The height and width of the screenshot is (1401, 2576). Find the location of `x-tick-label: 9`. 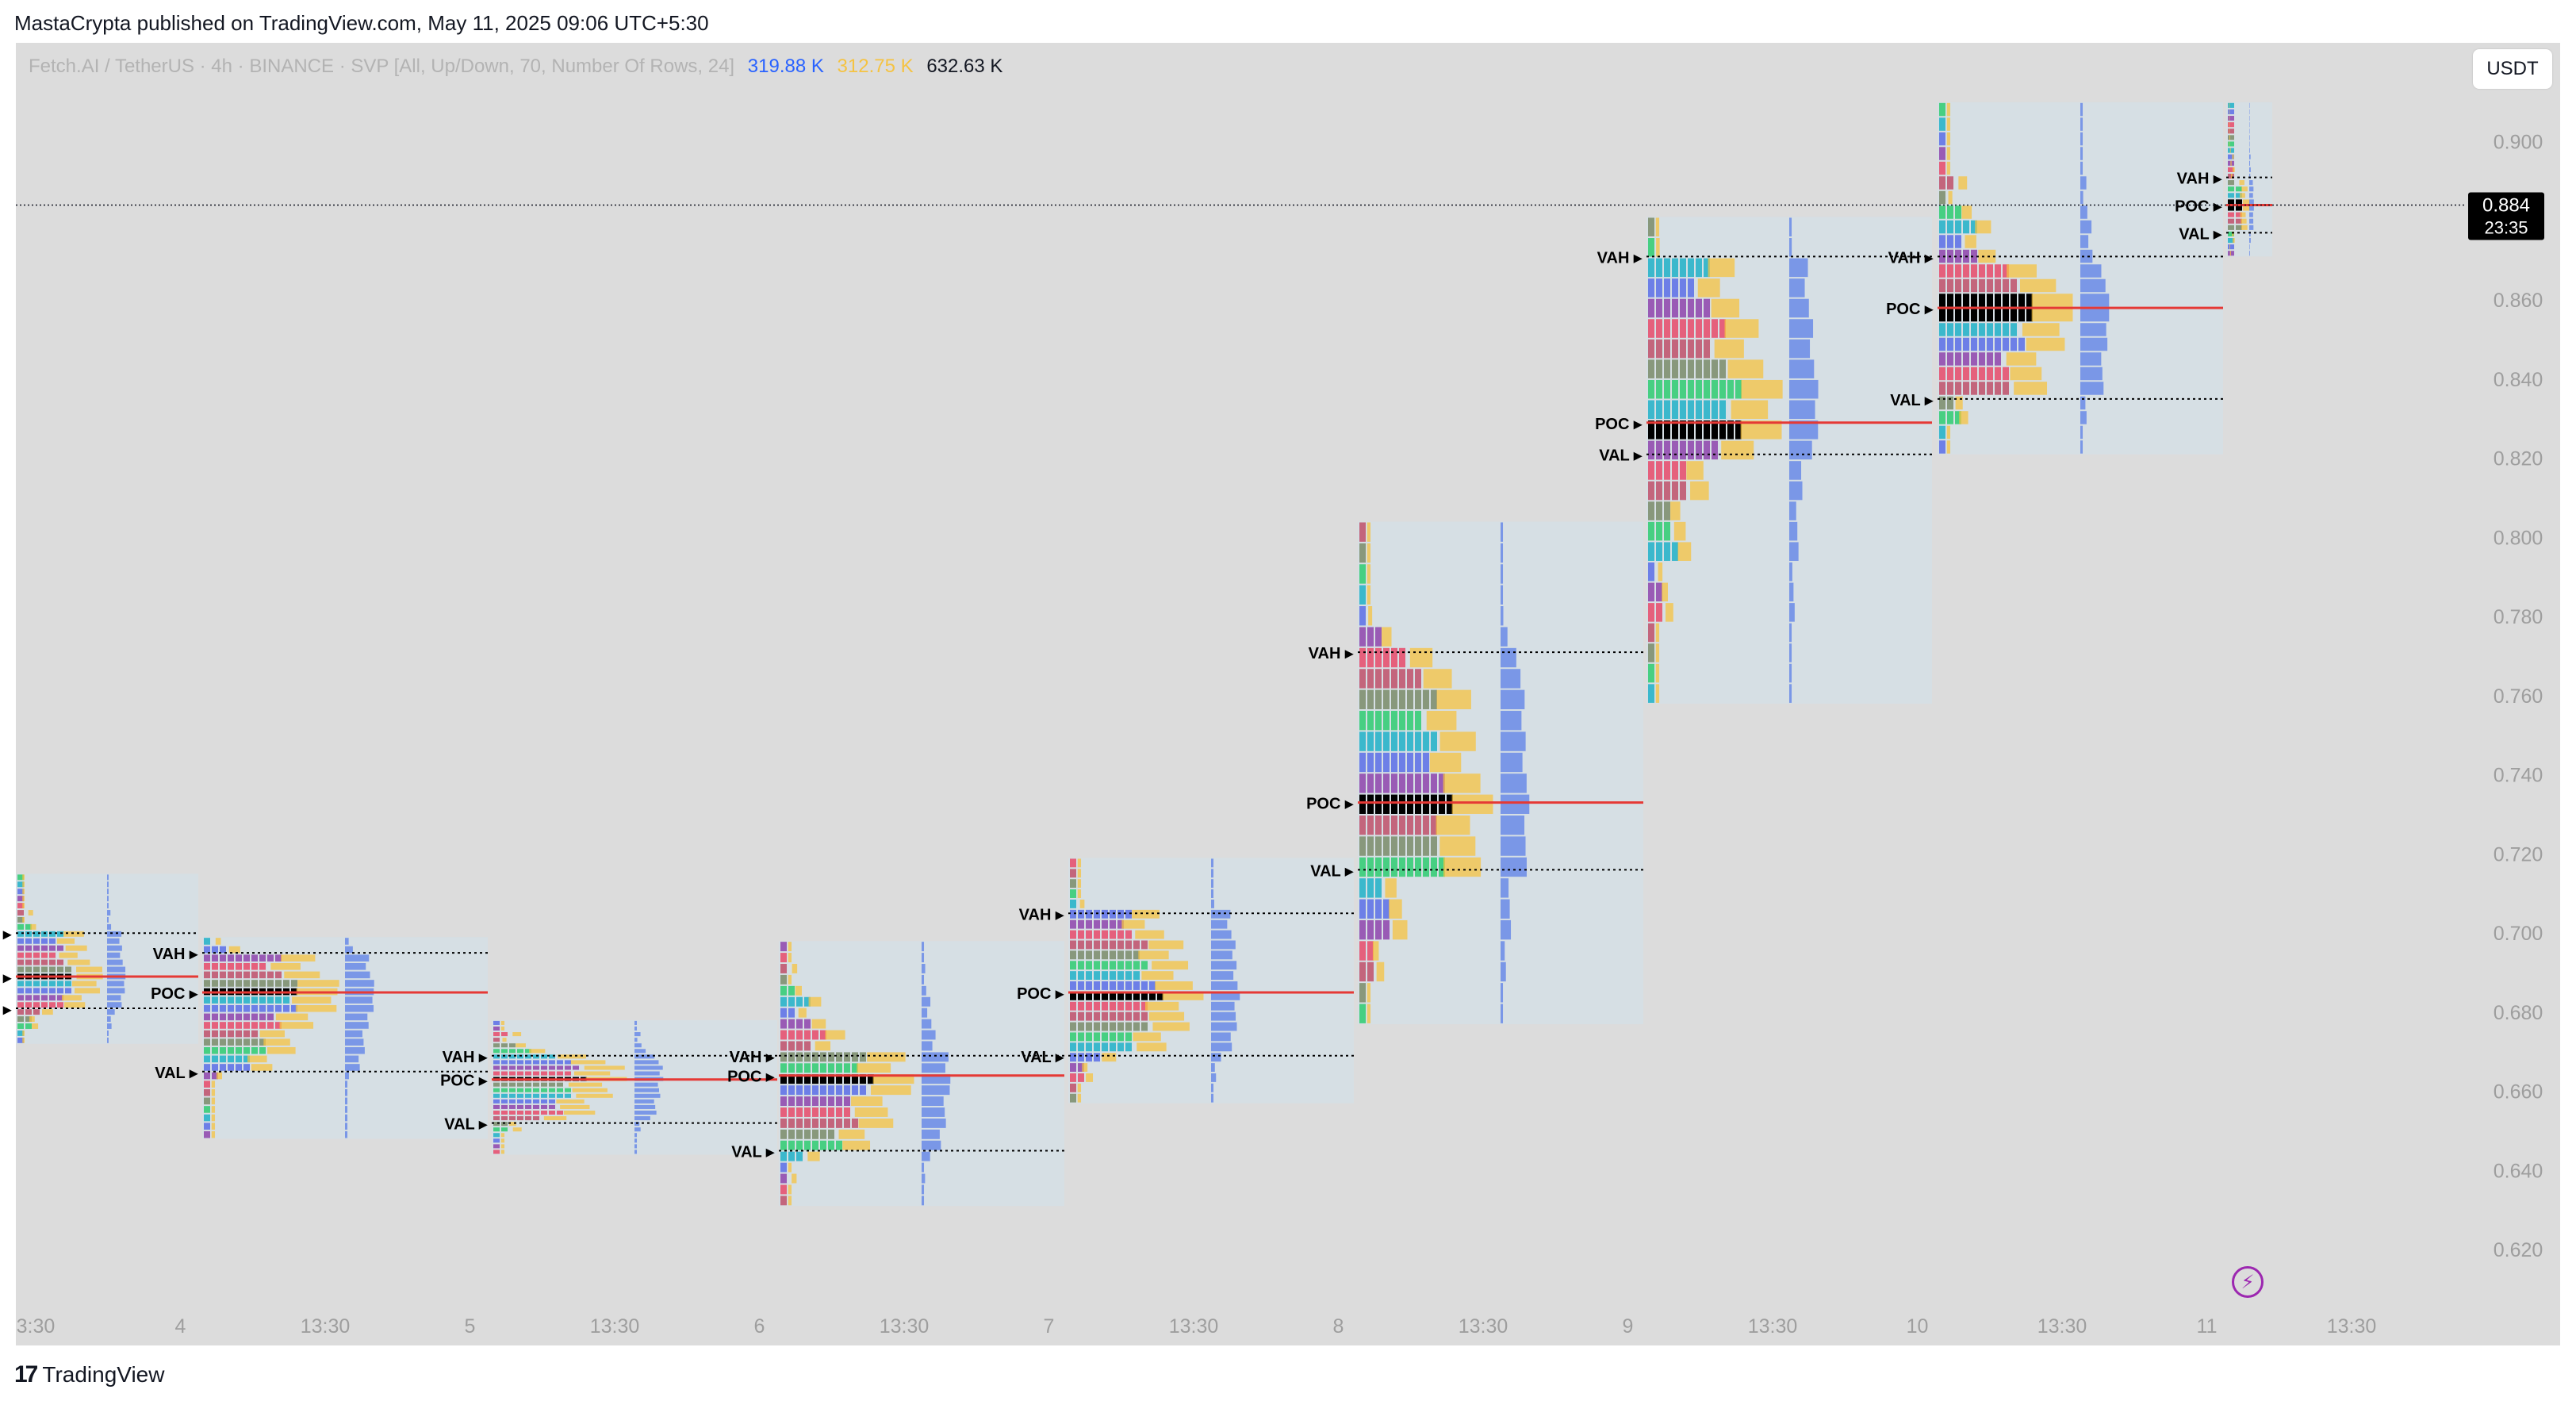

x-tick-label: 9 is located at coordinates (1629, 1326).